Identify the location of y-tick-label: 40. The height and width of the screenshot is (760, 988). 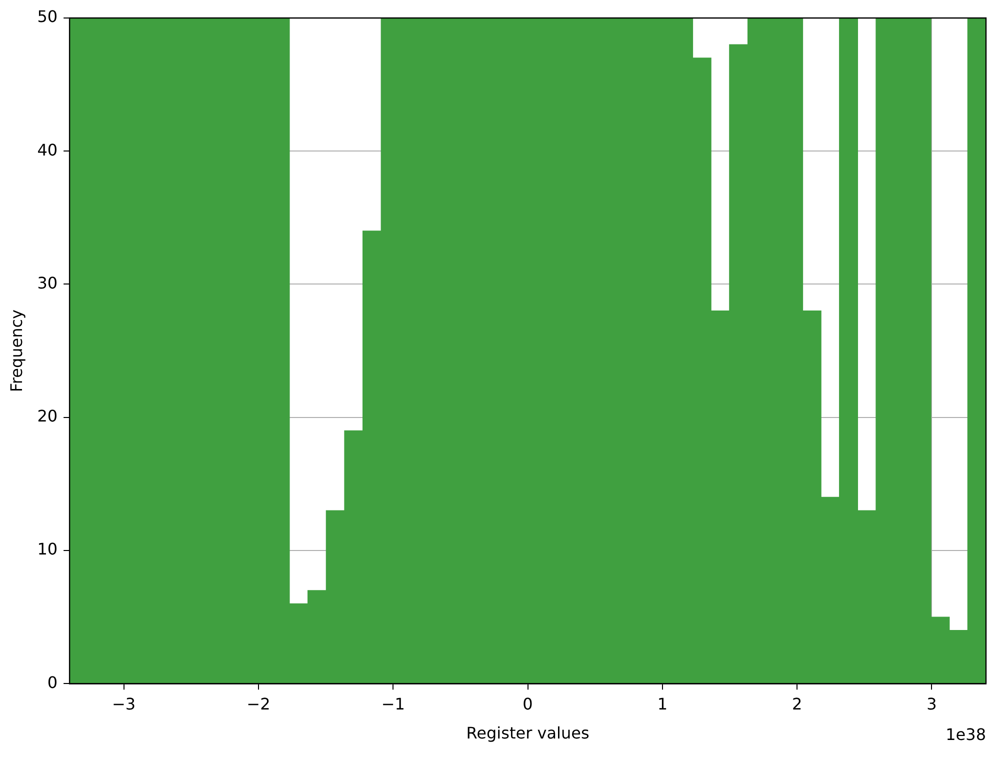
(47, 150).